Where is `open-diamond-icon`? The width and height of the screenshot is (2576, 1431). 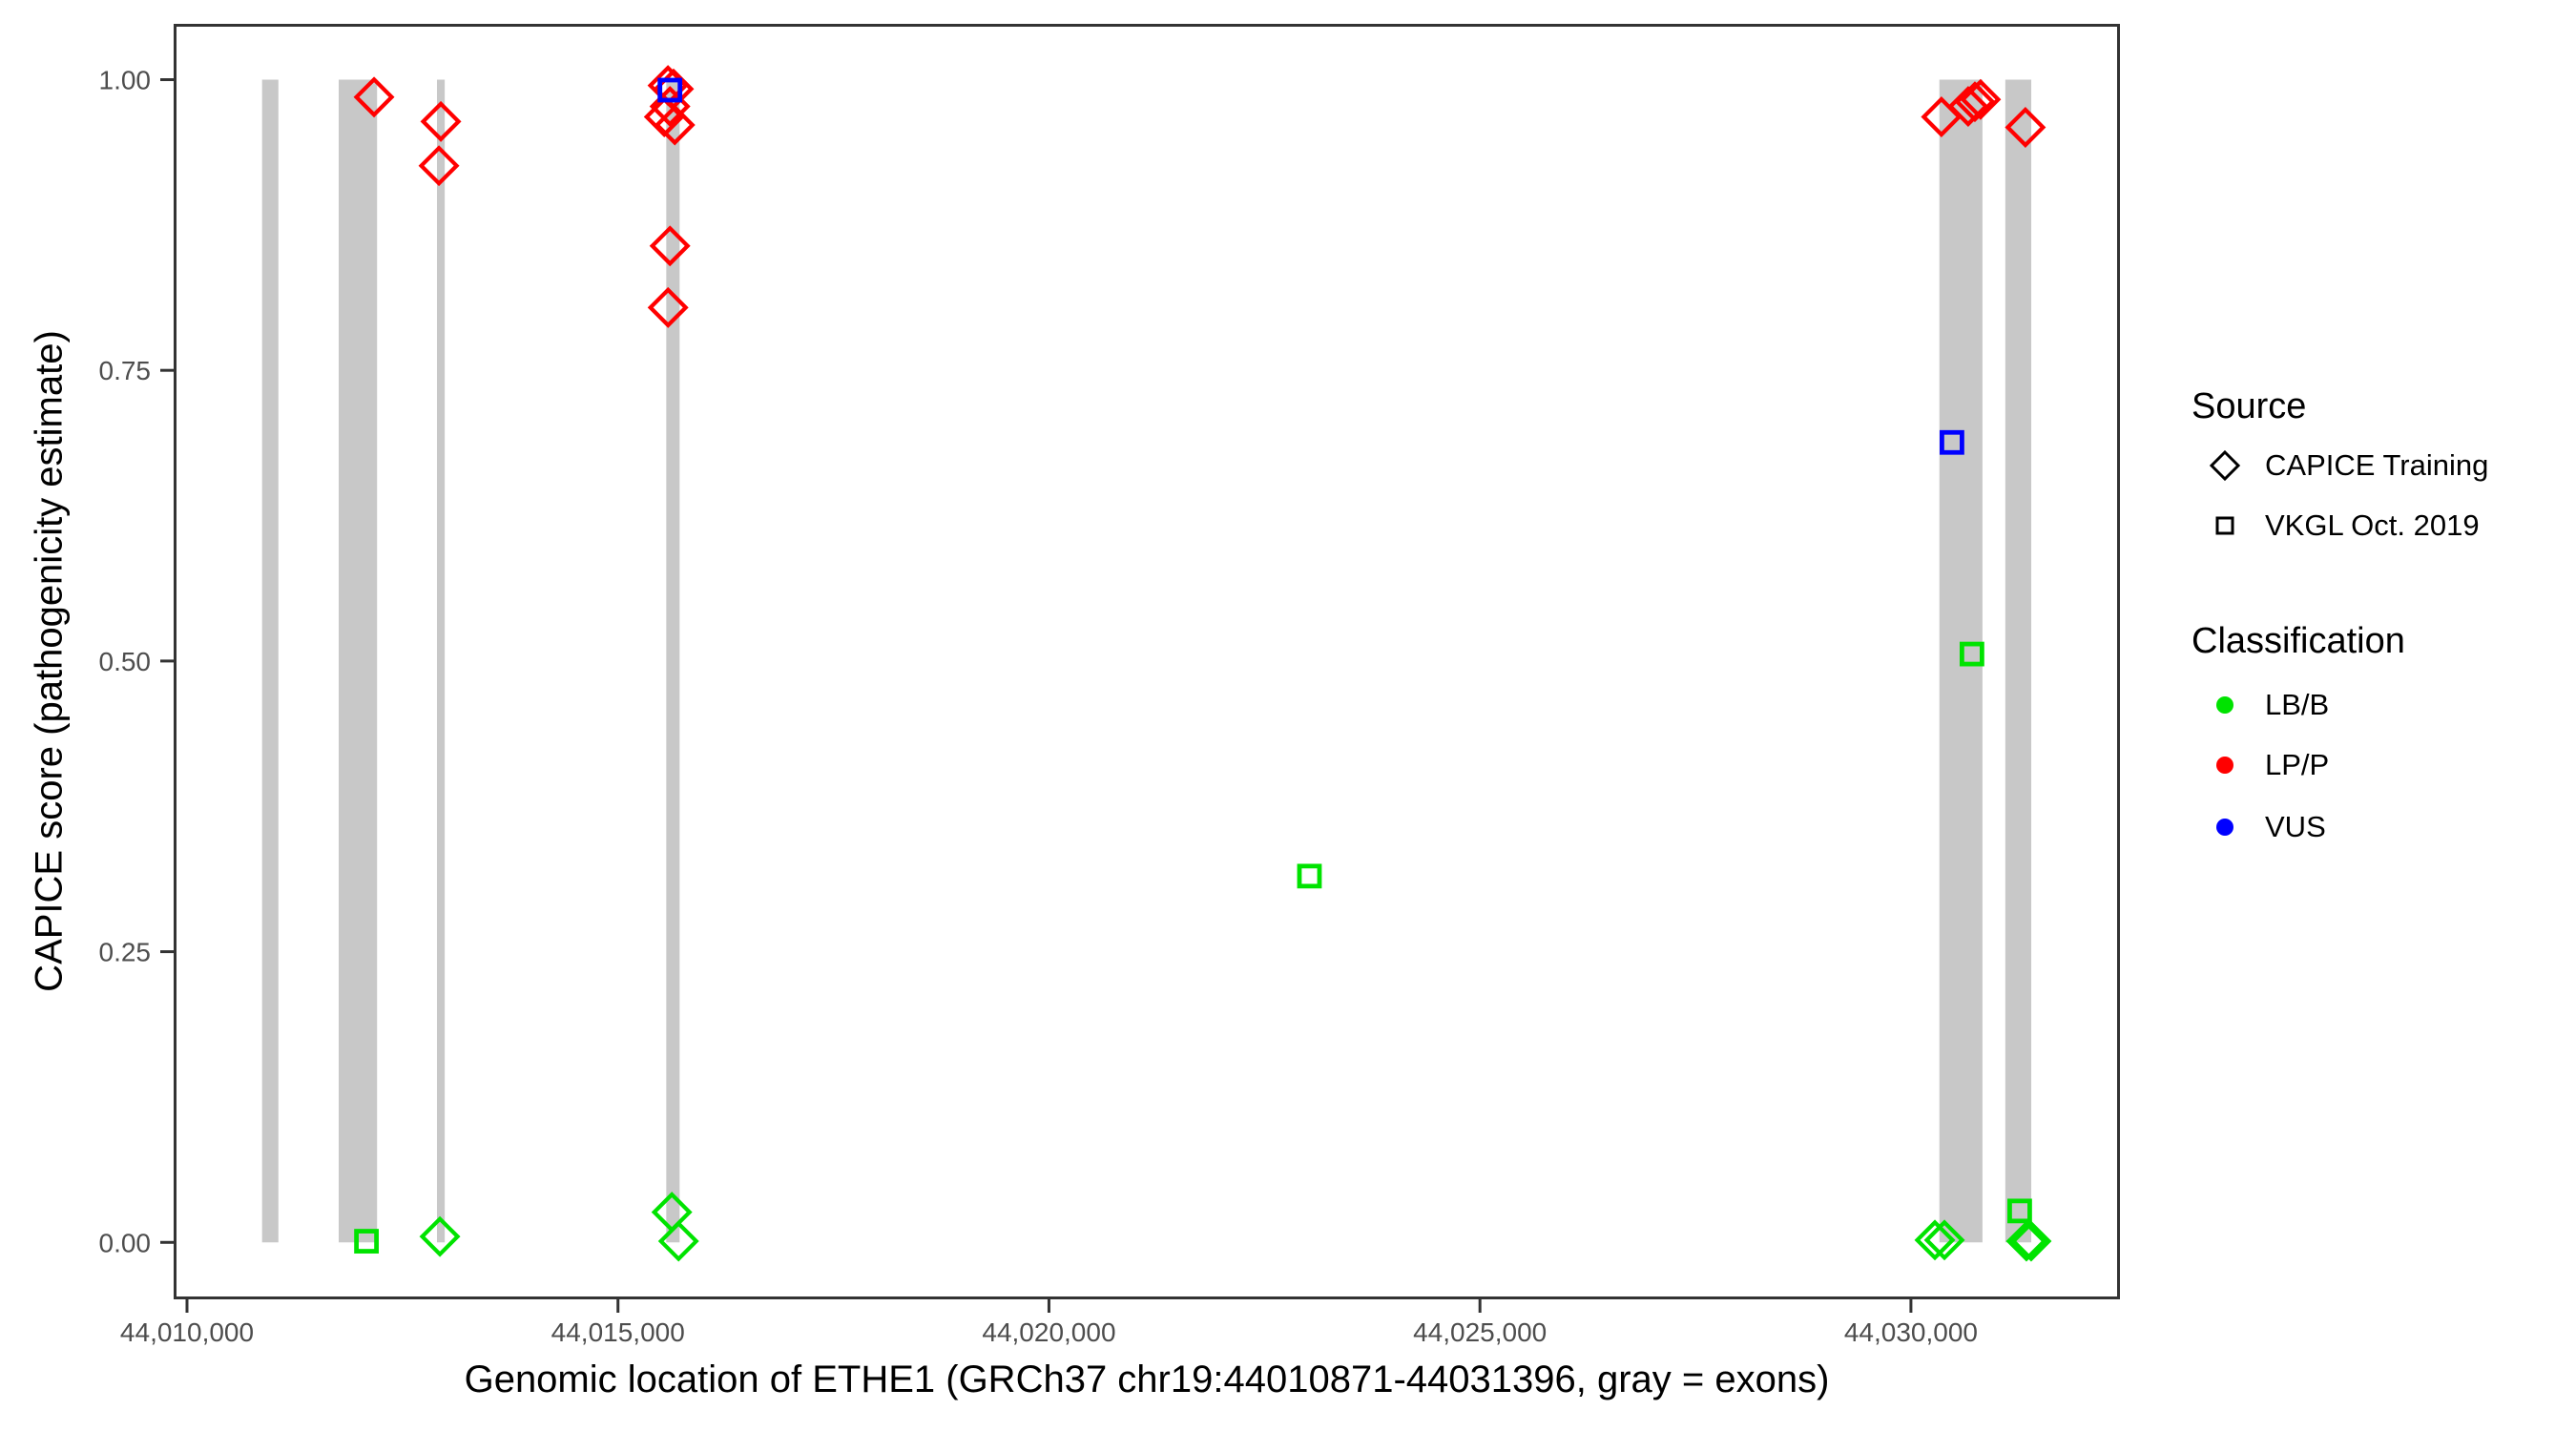 open-diamond-icon is located at coordinates (2225, 466).